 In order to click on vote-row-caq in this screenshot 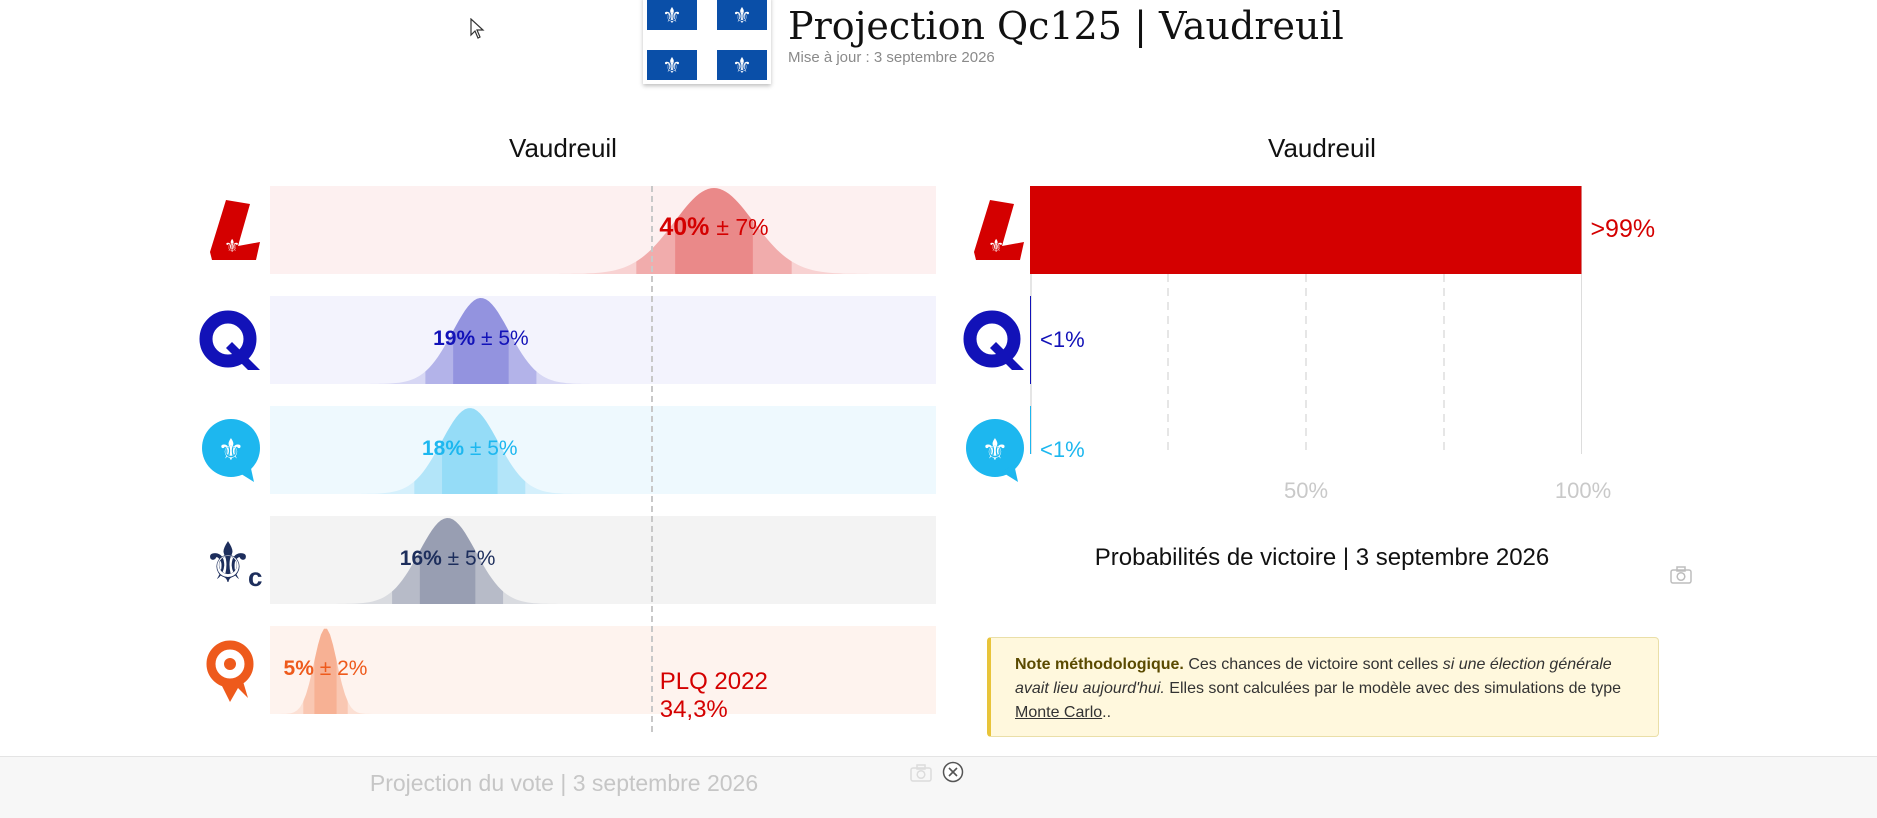, I will do `click(603, 450)`.